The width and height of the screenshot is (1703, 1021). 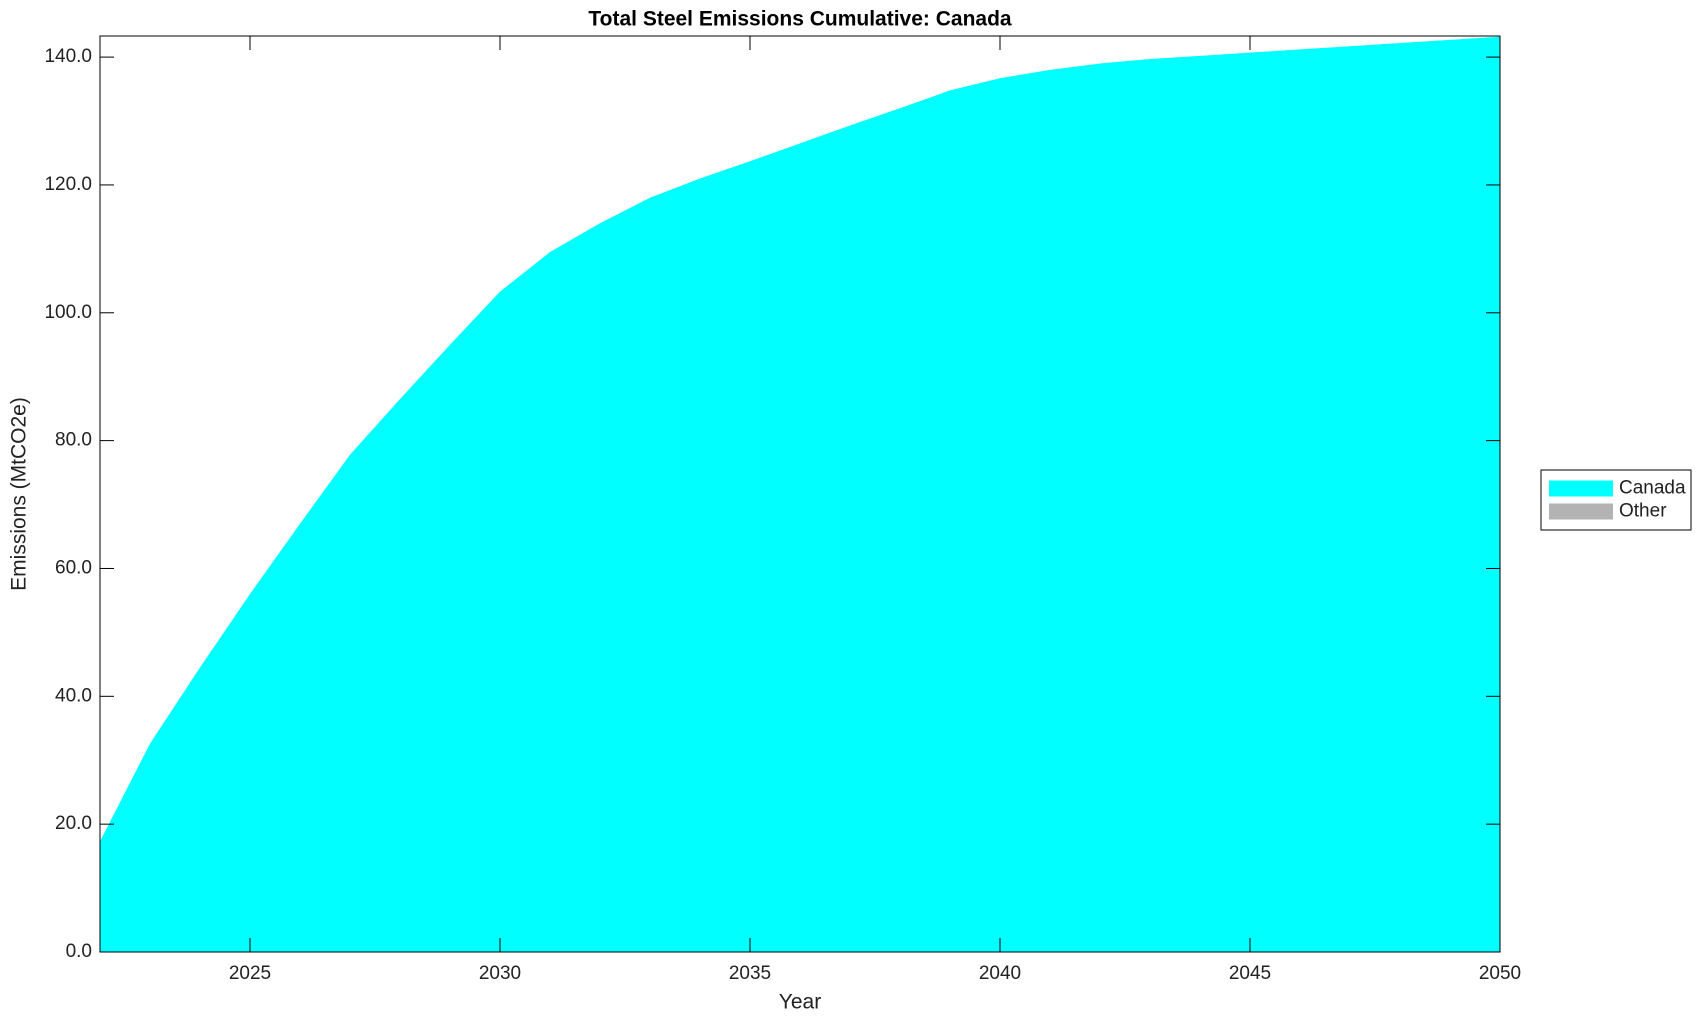 What do you see at coordinates (1616, 500) in the screenshot?
I see `legend-box` at bounding box center [1616, 500].